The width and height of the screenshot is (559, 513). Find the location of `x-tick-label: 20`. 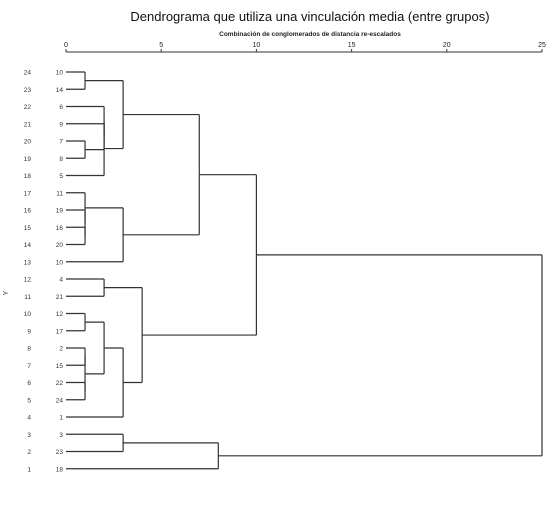

x-tick-label: 20 is located at coordinates (447, 45).